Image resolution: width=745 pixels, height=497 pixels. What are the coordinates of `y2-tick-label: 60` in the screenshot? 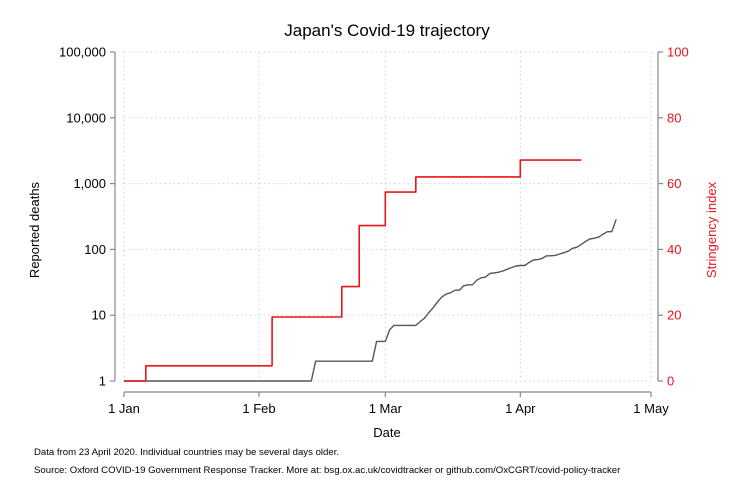 It's located at (674, 183).